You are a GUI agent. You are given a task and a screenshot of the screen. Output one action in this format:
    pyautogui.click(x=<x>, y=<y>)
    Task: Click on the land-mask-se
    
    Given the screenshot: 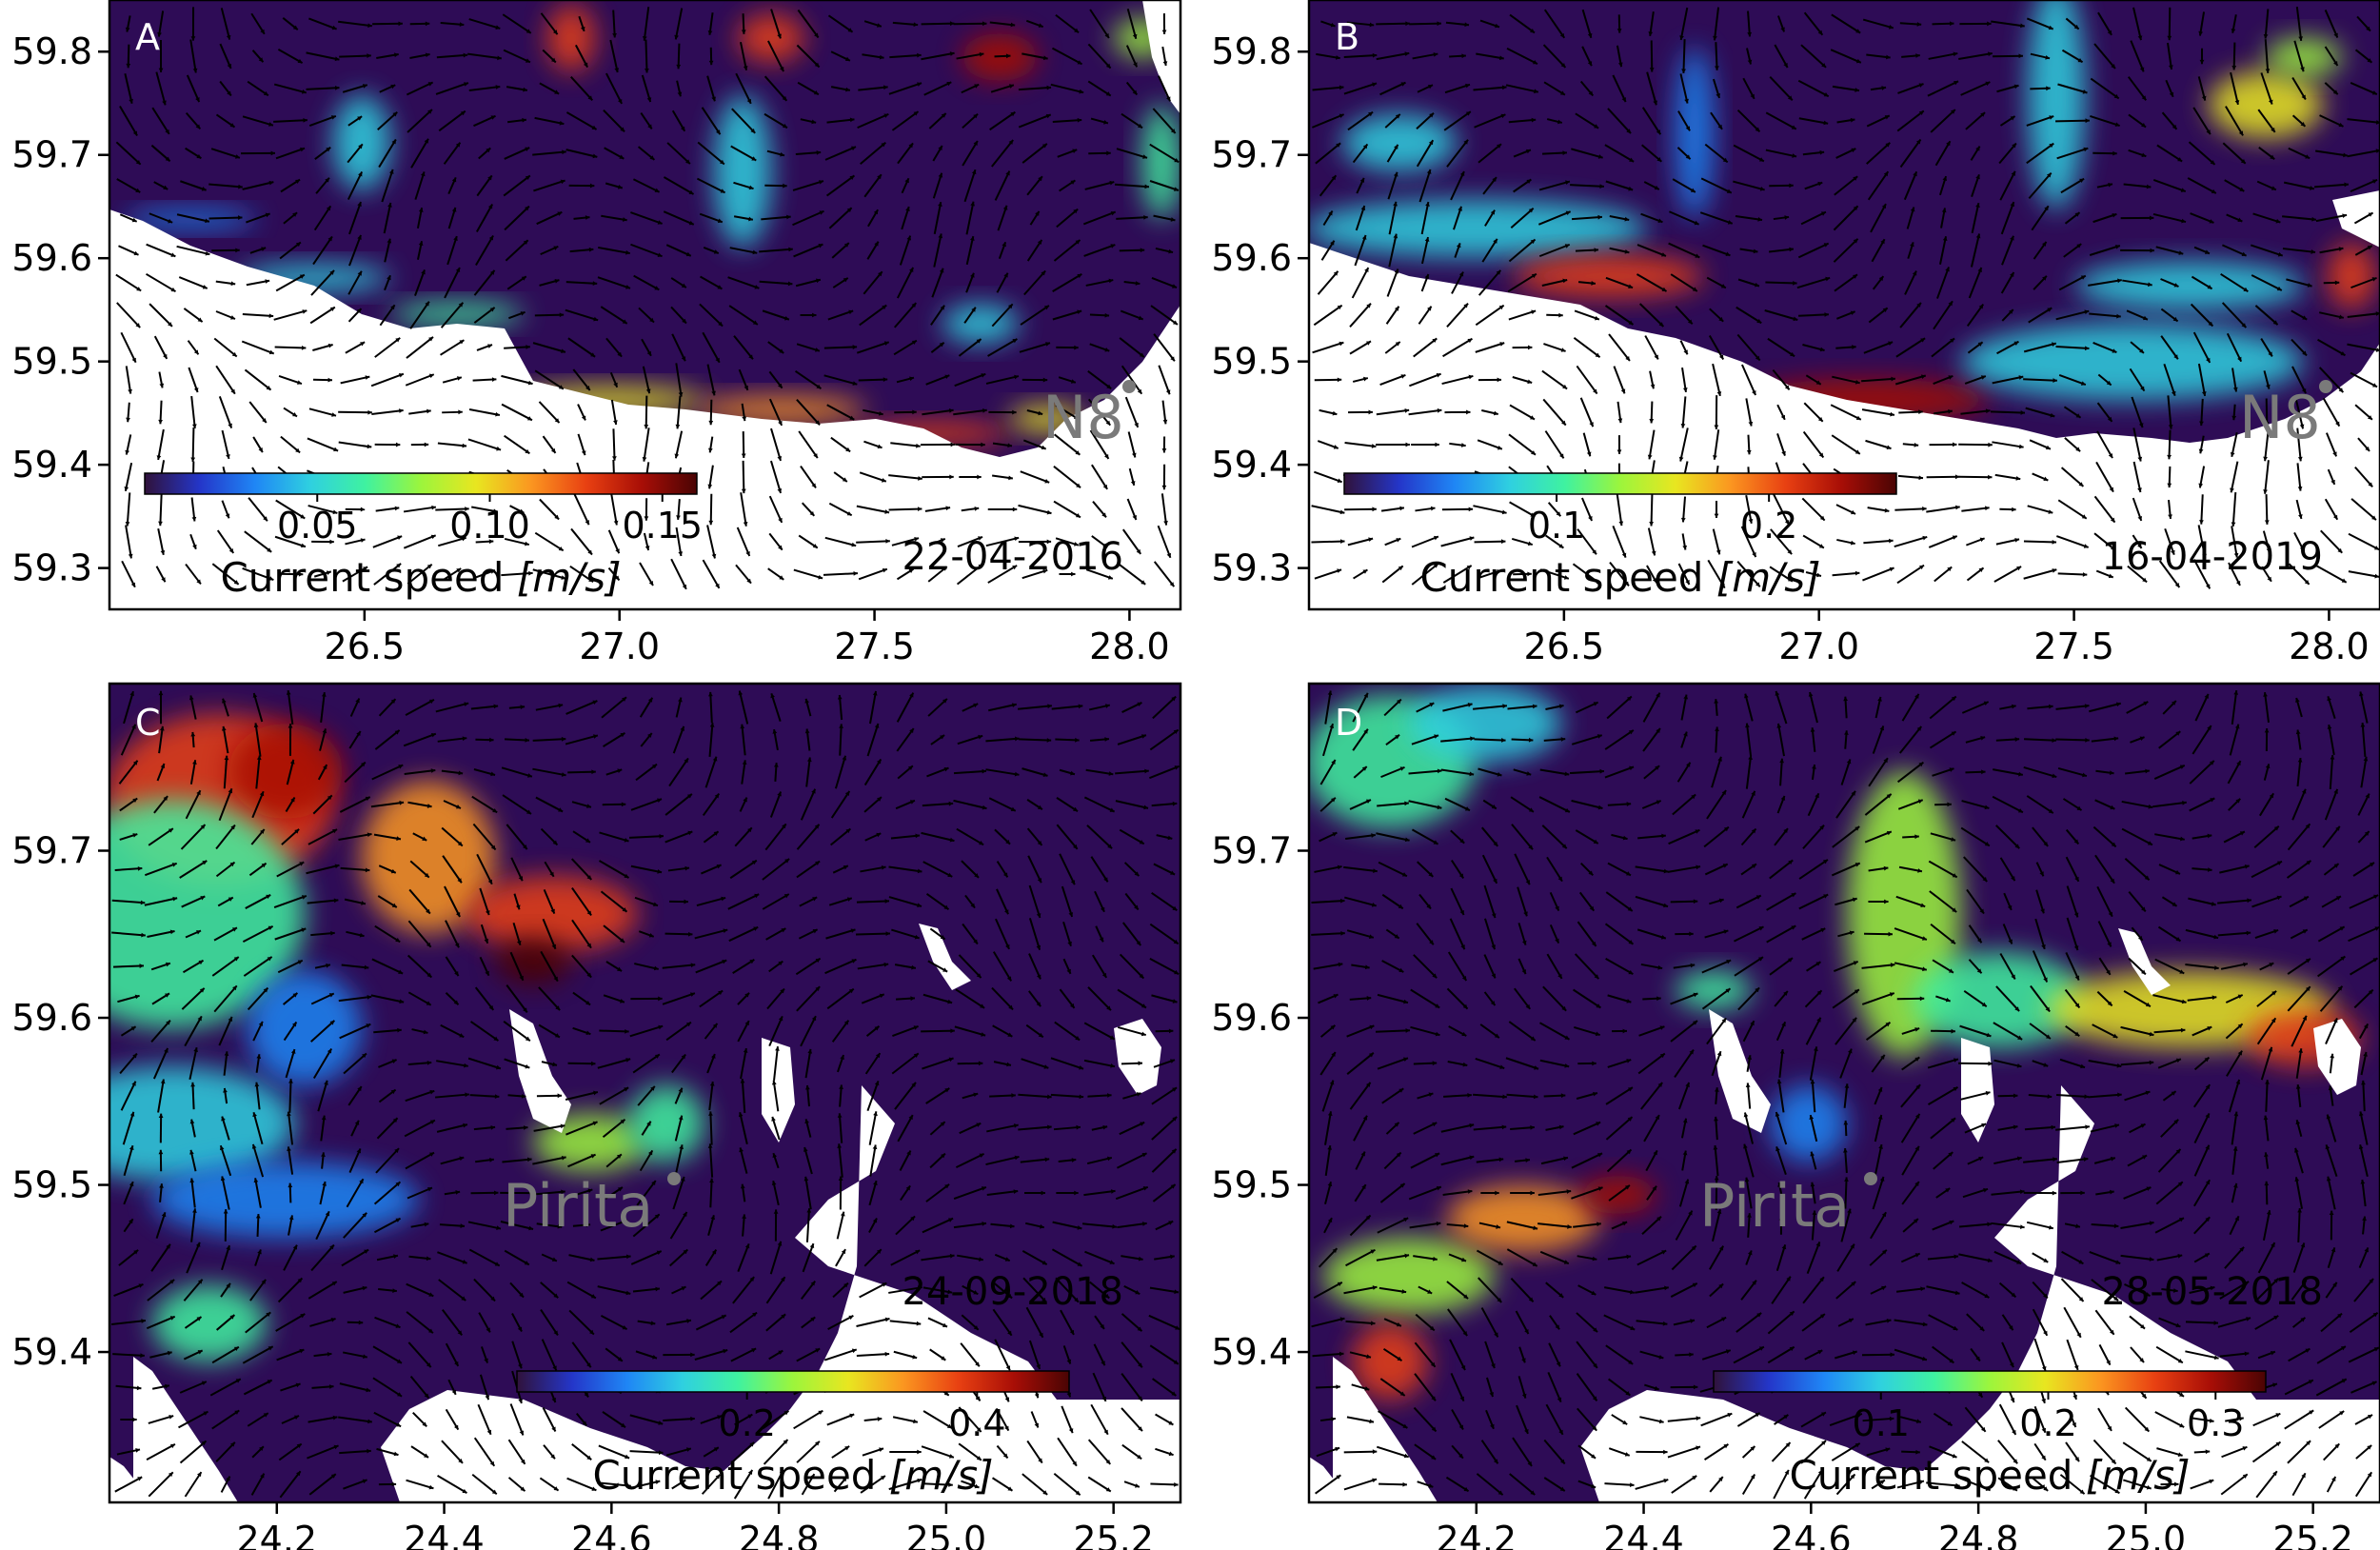 What is the action you would take?
    pyautogui.click(x=780, y=1293)
    